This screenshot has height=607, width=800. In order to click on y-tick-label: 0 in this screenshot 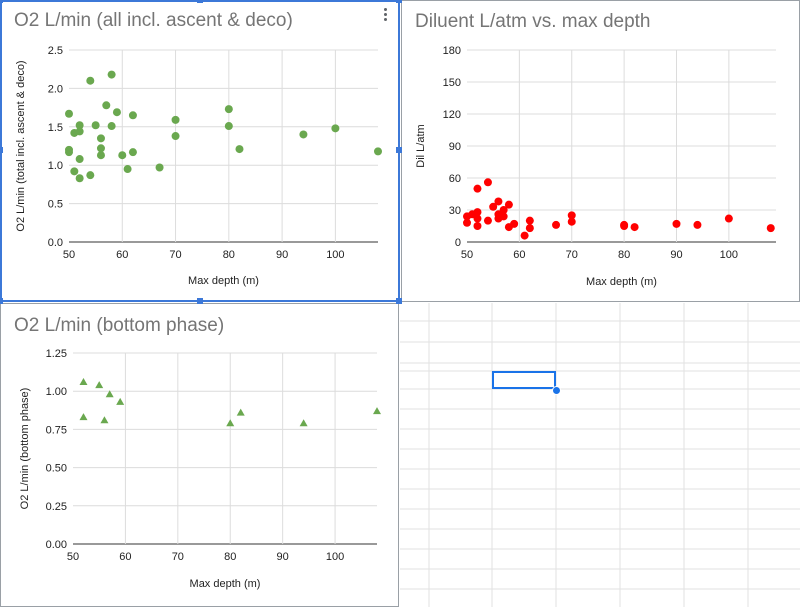, I will do `click(458, 243)`.